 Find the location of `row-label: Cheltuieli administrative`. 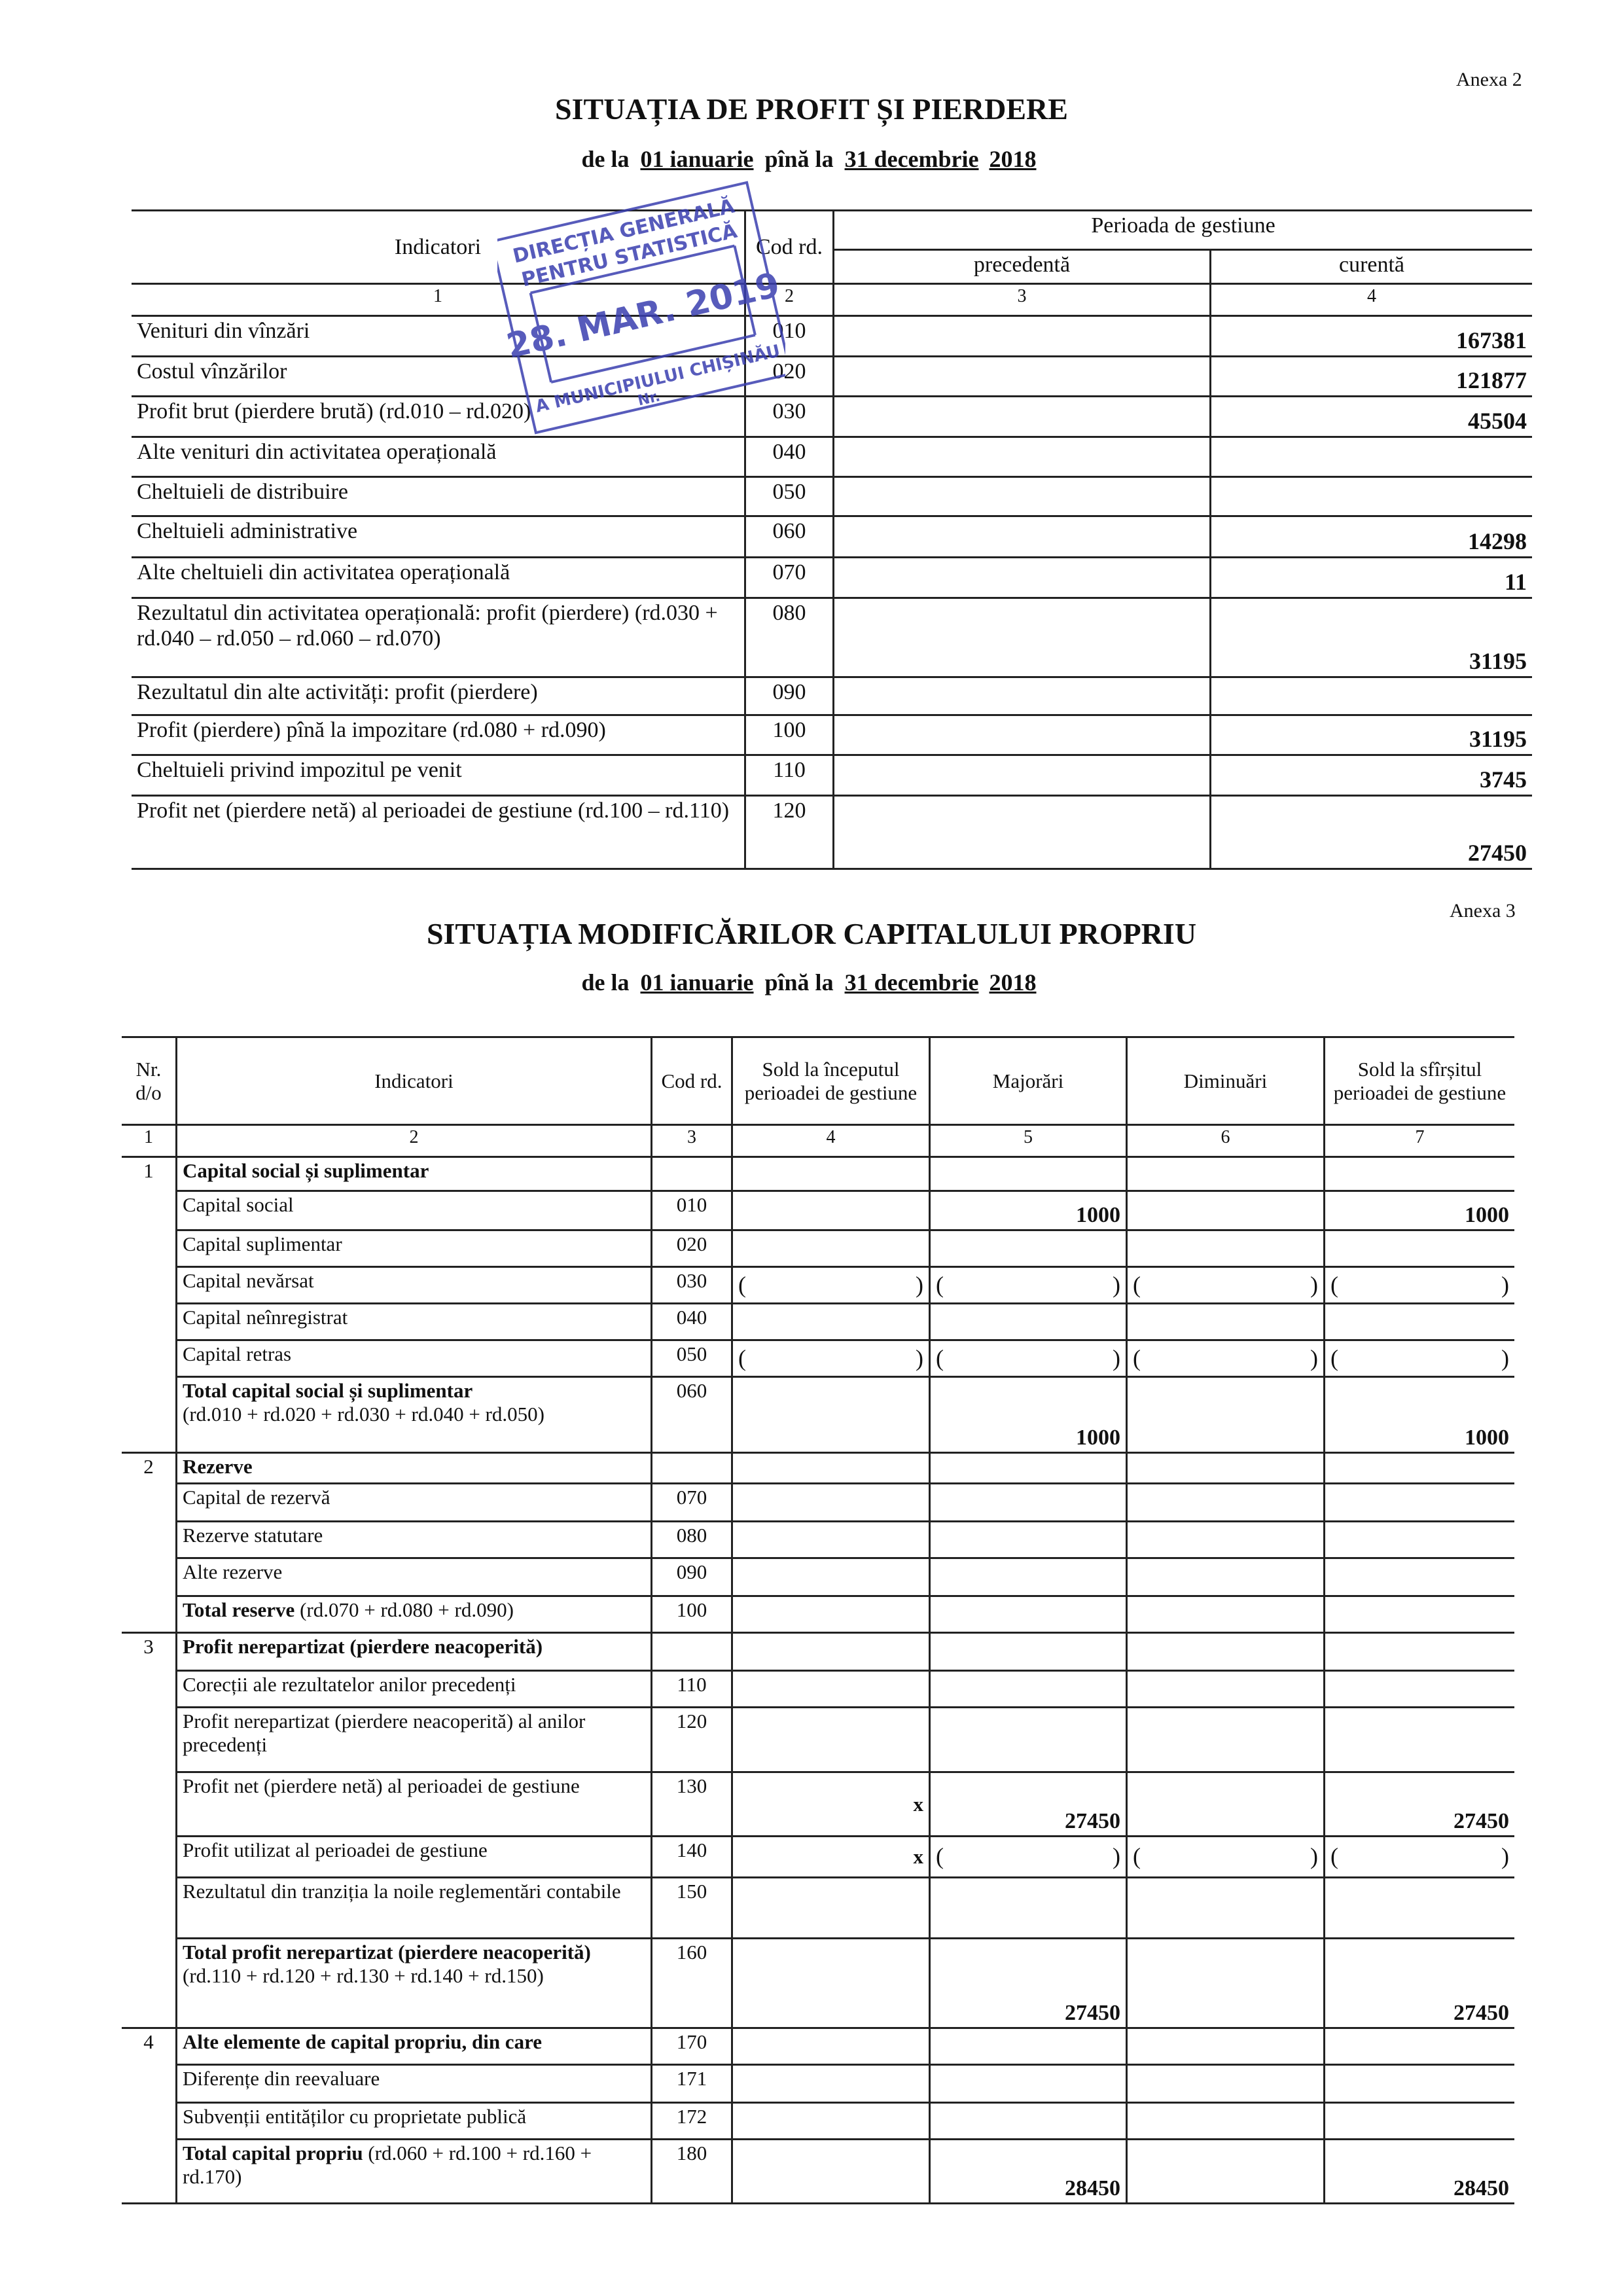

row-label: Cheltuieli administrative is located at coordinates (439, 535).